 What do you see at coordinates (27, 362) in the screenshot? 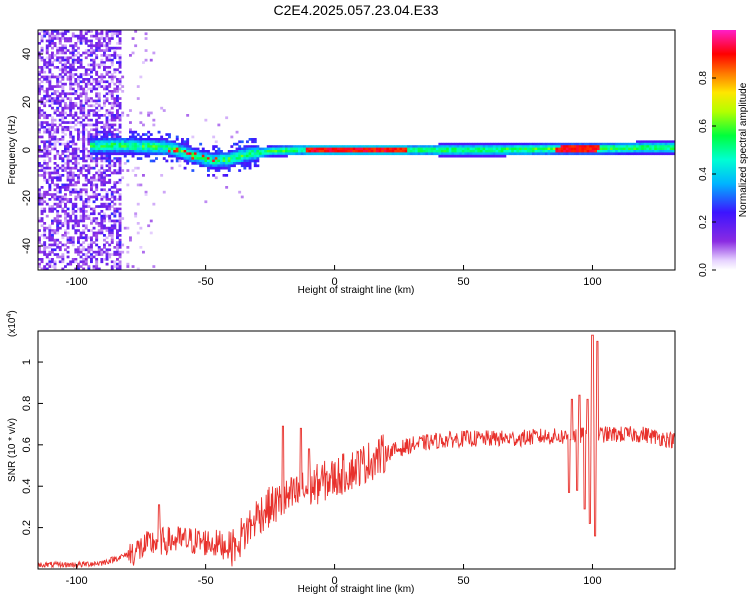
I see `snr-y-tick-label: 1` at bounding box center [27, 362].